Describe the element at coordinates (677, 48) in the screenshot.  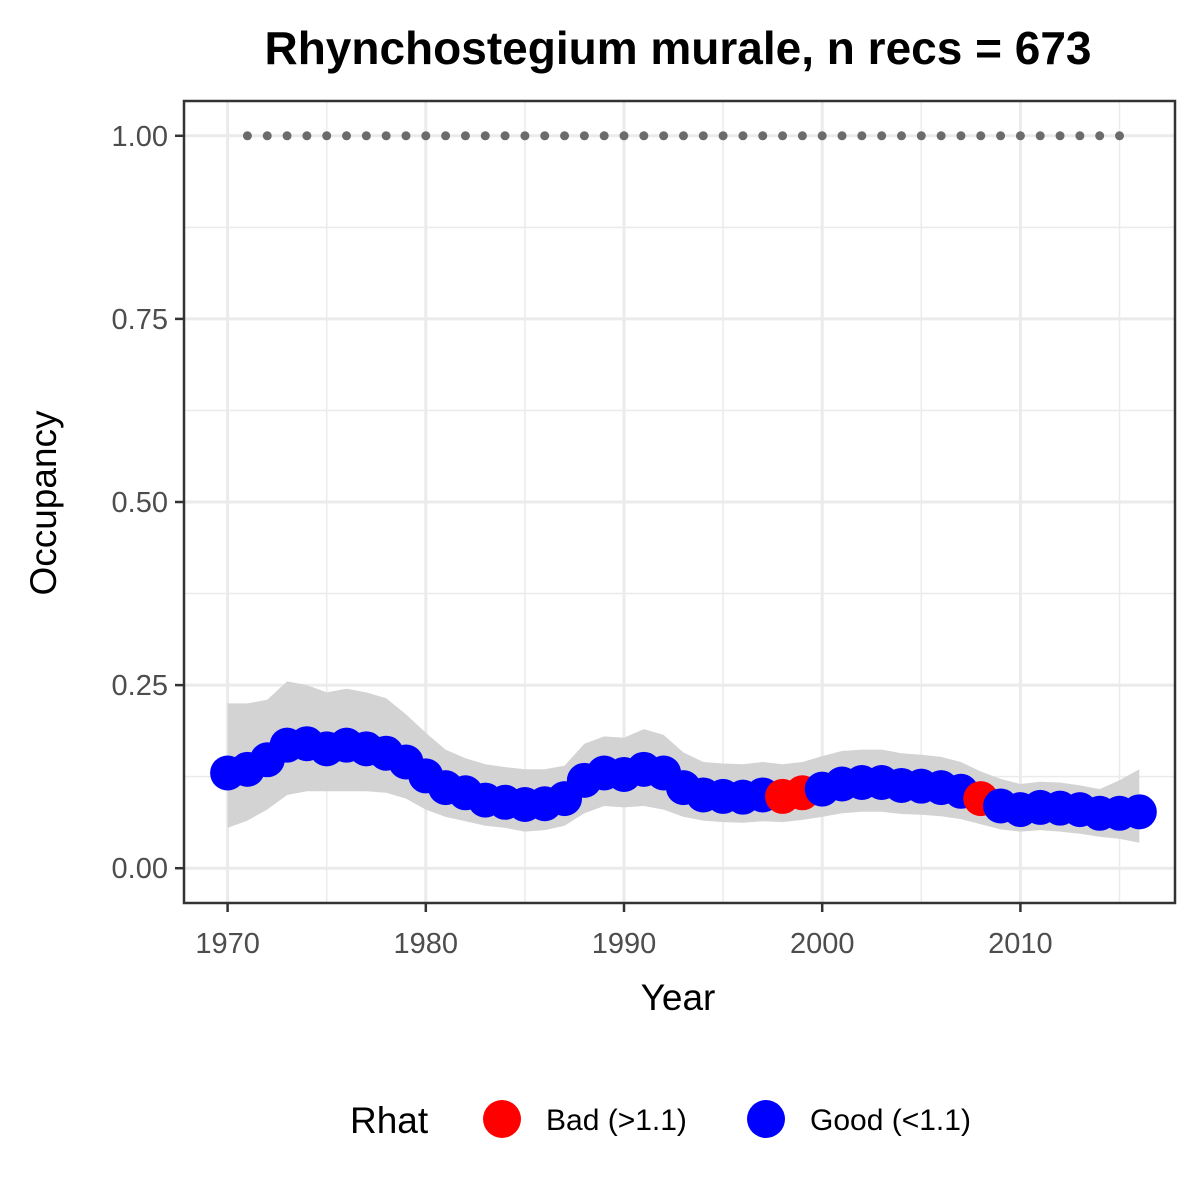
I see `chart-title: Rhynchostegium murale, n recs = 673` at that location.